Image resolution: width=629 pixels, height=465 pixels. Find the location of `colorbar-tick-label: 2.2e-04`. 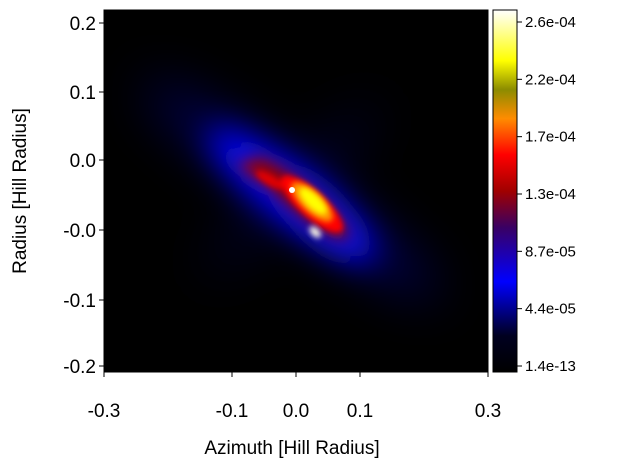

colorbar-tick-label: 2.2e-04 is located at coordinates (550, 79).